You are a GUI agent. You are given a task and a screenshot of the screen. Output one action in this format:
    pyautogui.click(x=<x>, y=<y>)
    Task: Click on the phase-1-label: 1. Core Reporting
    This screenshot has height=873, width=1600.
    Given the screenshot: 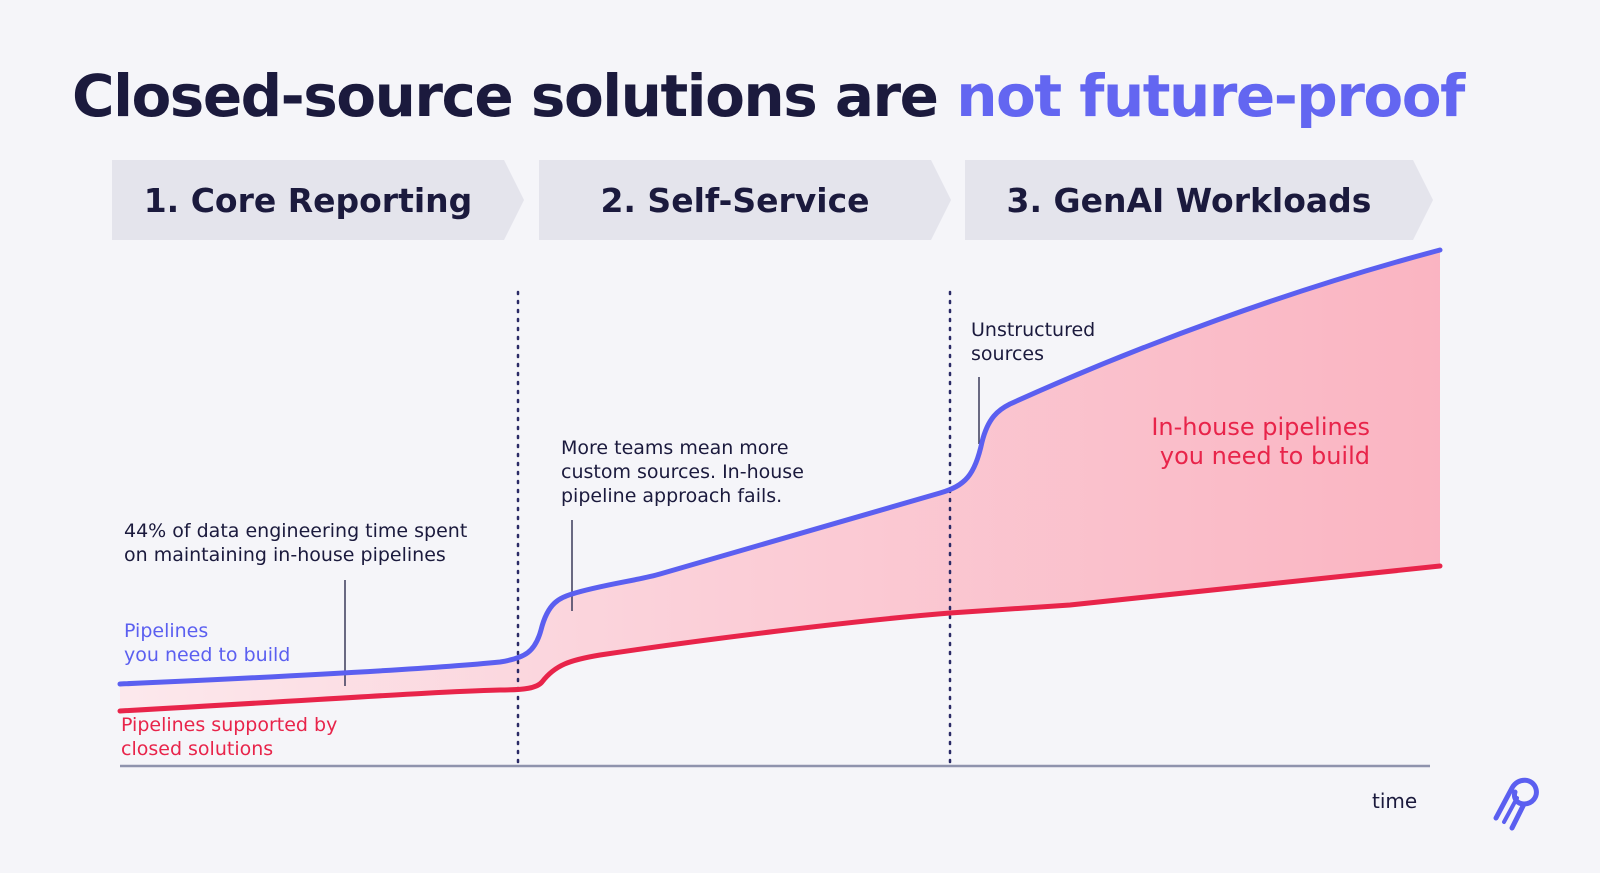 What is the action you would take?
    pyautogui.click(x=308, y=200)
    